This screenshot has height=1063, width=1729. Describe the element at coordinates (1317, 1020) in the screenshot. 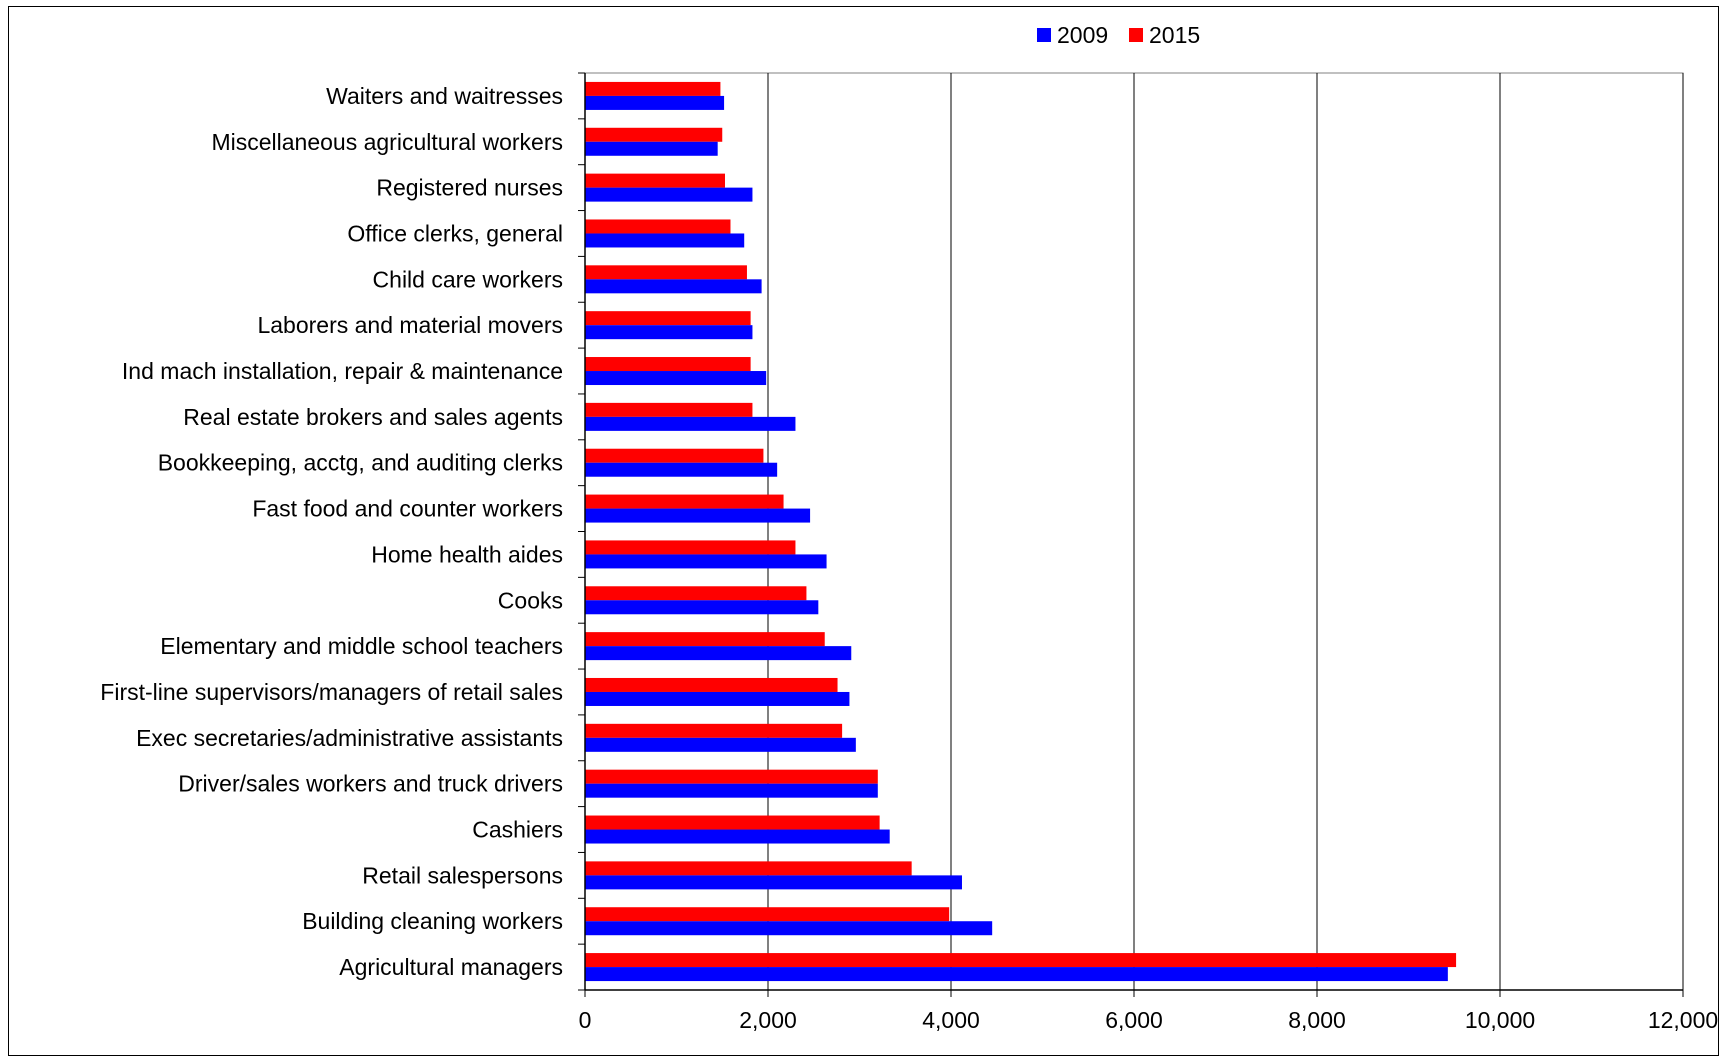

I see `x-tick-label: 8,000` at that location.